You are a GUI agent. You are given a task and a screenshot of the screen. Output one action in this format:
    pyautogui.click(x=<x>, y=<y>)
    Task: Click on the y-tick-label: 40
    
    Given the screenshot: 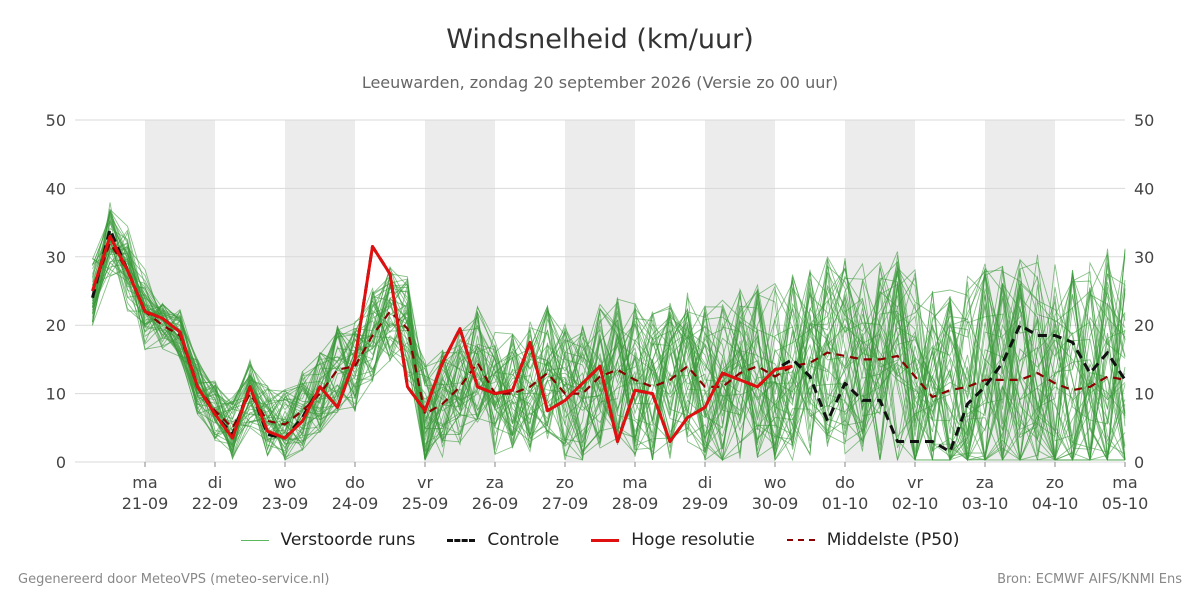 What is the action you would take?
    pyautogui.click(x=56, y=188)
    